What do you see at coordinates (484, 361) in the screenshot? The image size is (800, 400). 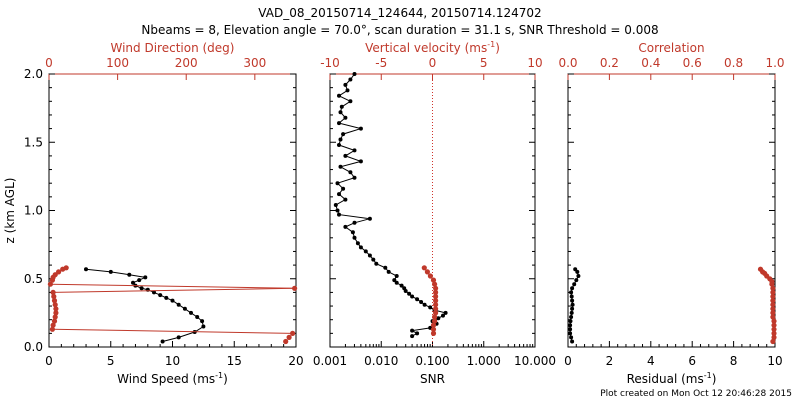 I see `bottom-tick-label-vertical: 1.000` at bounding box center [484, 361].